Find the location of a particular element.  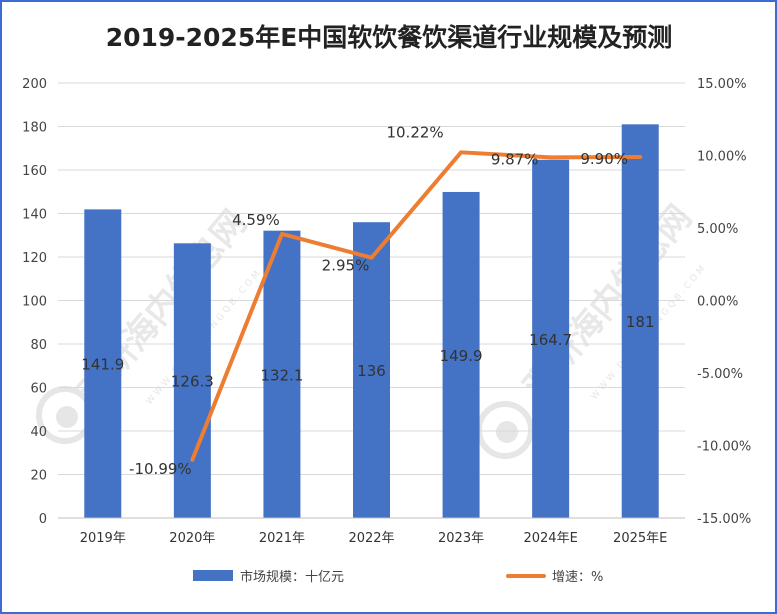

y-left-tick-label: 40 is located at coordinates (38, 432).